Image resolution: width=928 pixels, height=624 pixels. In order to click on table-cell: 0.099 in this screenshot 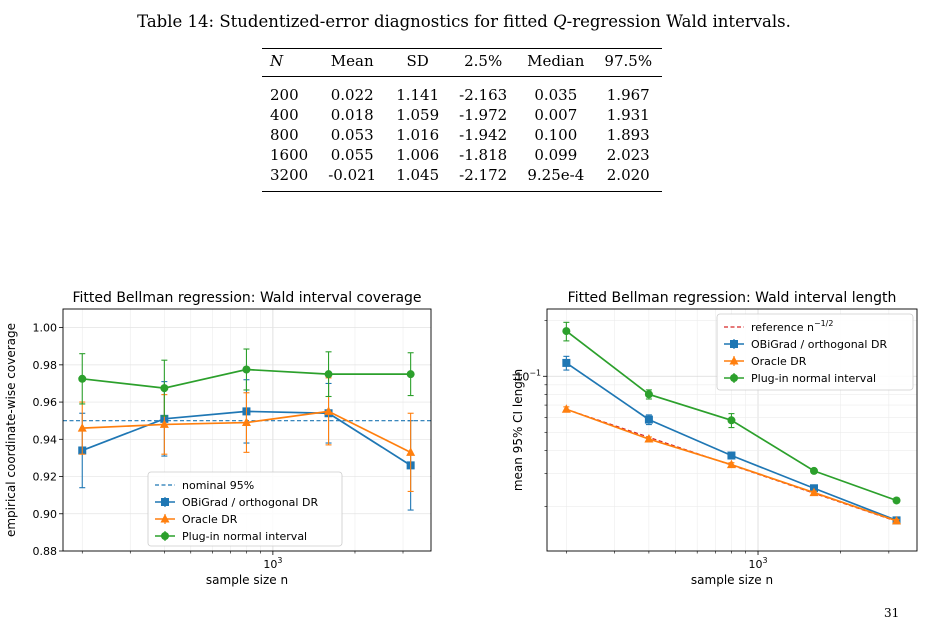, I will do `click(556, 155)`.